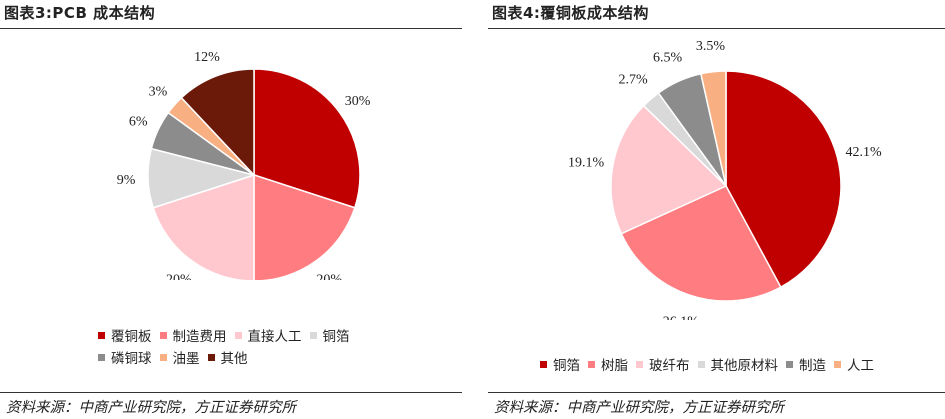  Describe the element at coordinates (669, 366) in the screenshot. I see `legend-label: 玻纤布` at that location.